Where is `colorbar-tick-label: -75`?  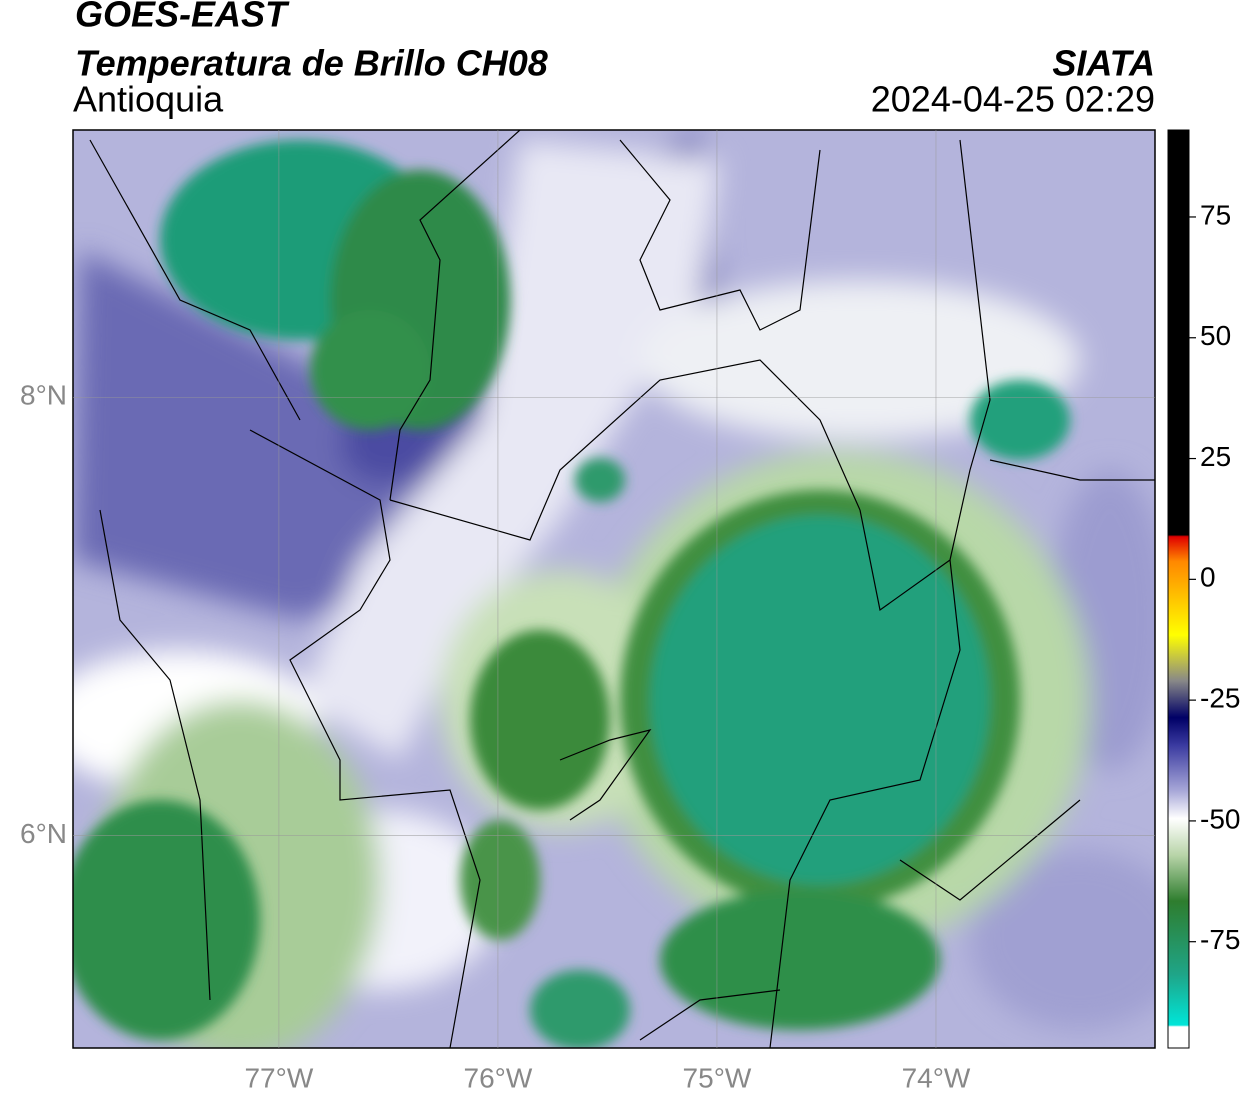
colorbar-tick-label: -75 is located at coordinates (1220, 939).